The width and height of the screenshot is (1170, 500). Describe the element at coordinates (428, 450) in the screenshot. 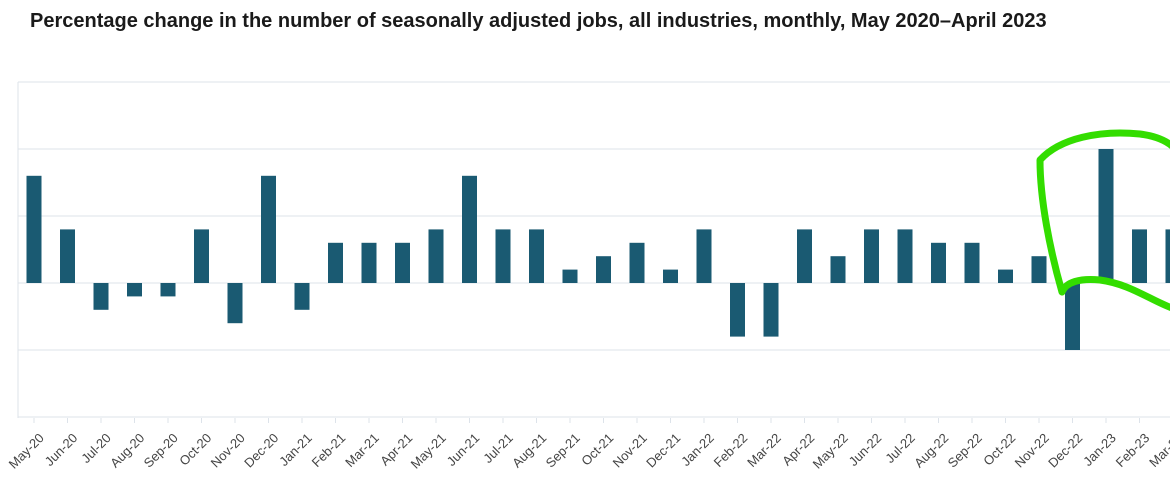

I see `x-tick-label: May-21` at that location.